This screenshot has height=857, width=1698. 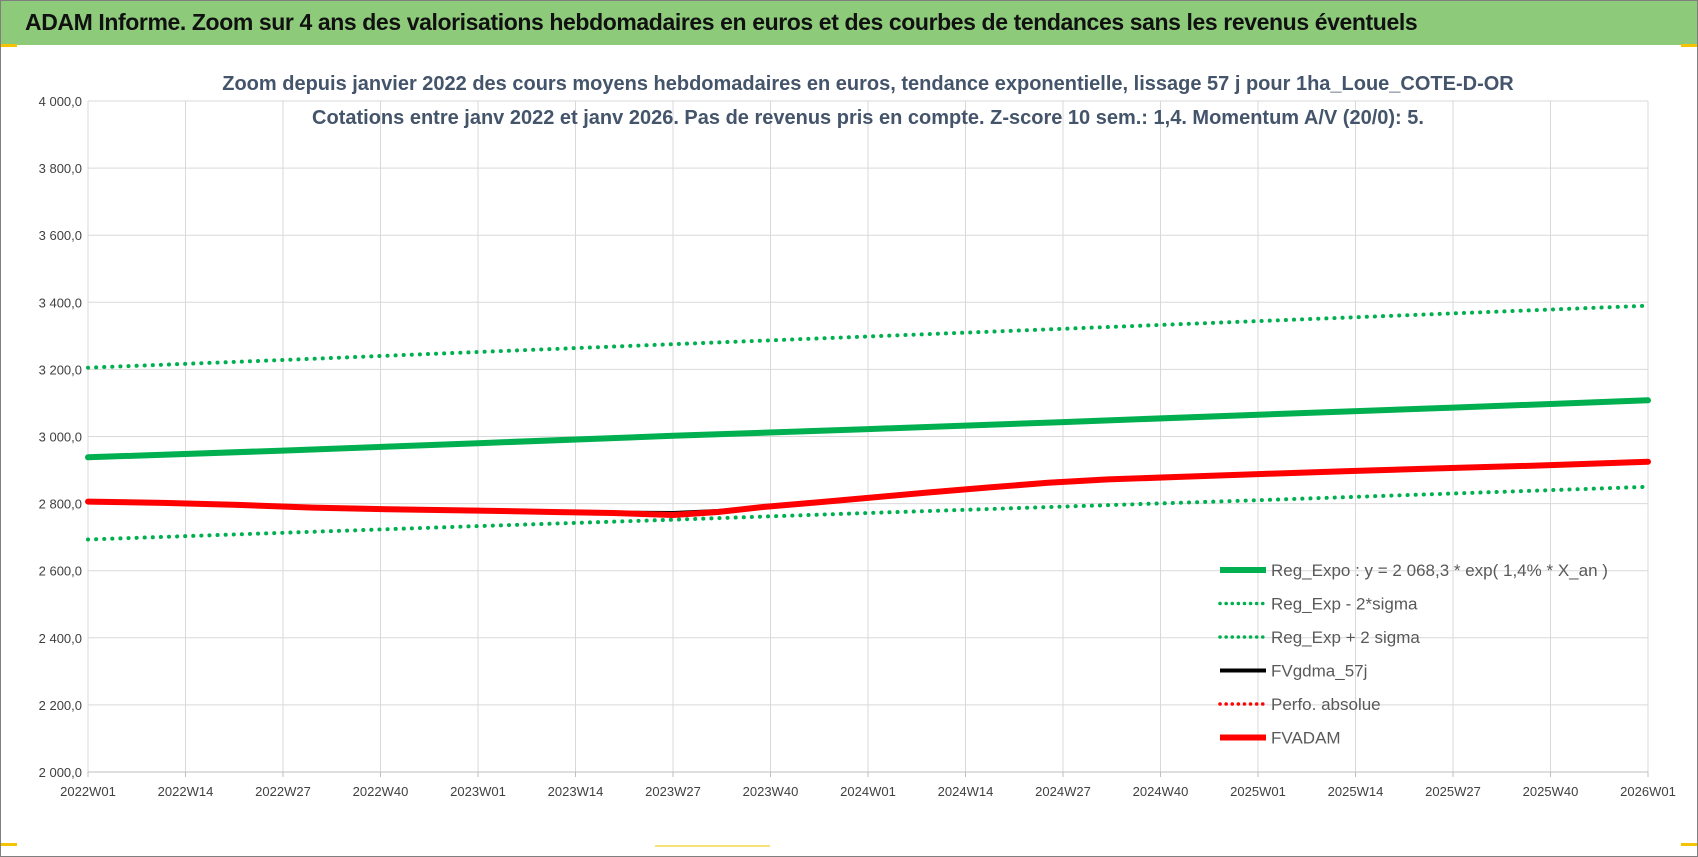 I want to click on corner-mark-bottom-left, so click(x=9, y=844).